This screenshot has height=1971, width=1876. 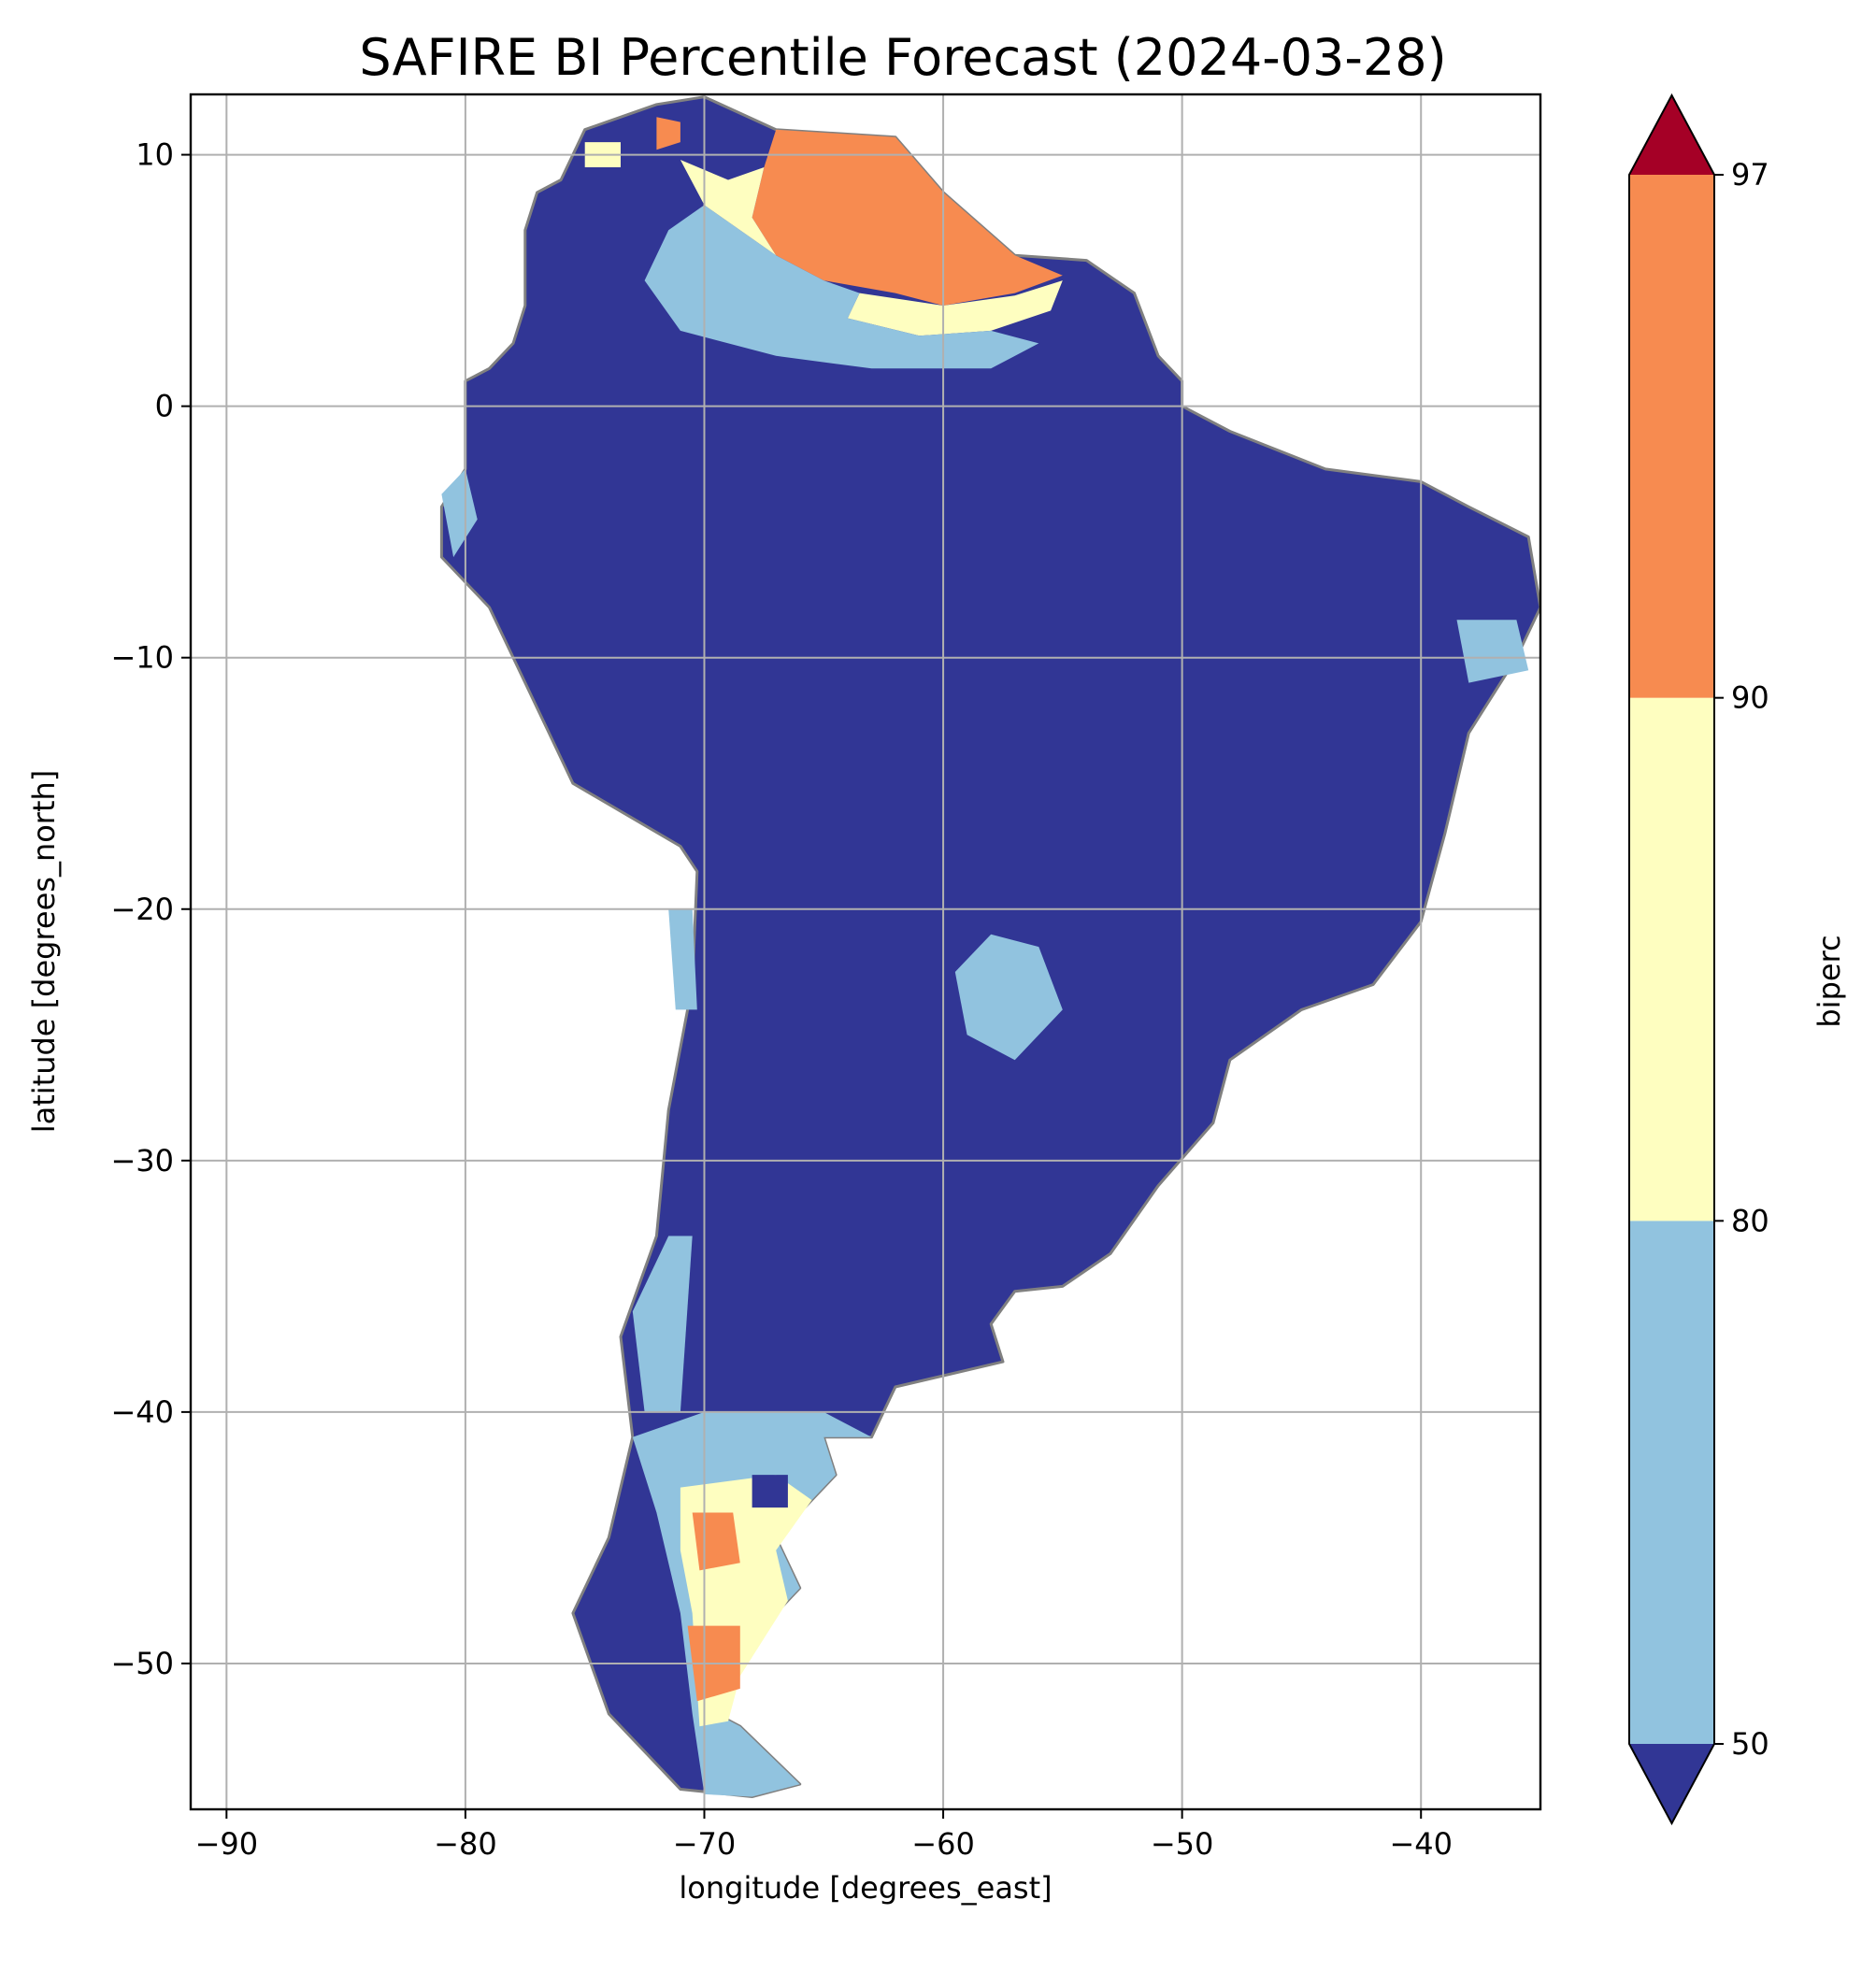 I want to click on colorbar-extend-low, so click(x=1671, y=1784).